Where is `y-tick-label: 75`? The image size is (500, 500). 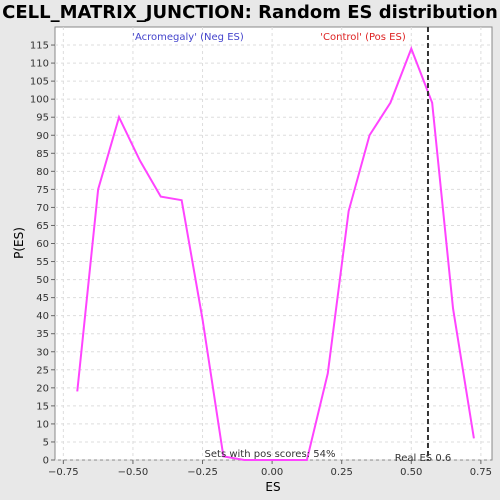 y-tick-label: 75 is located at coordinates (42, 190).